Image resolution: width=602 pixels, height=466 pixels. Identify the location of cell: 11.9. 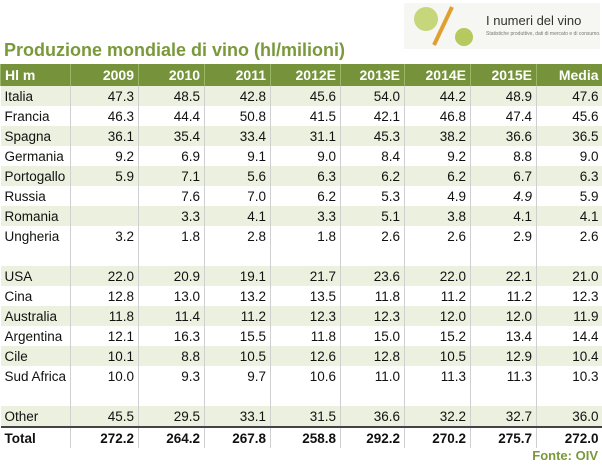
(569, 316).